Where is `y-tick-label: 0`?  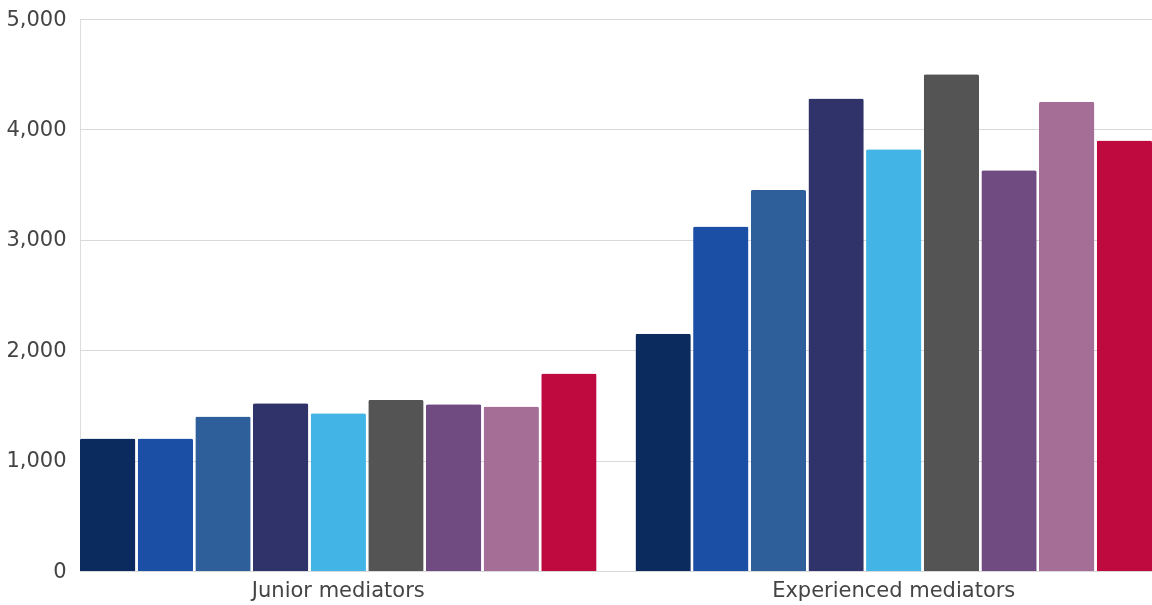 y-tick-label: 0 is located at coordinates (60, 570).